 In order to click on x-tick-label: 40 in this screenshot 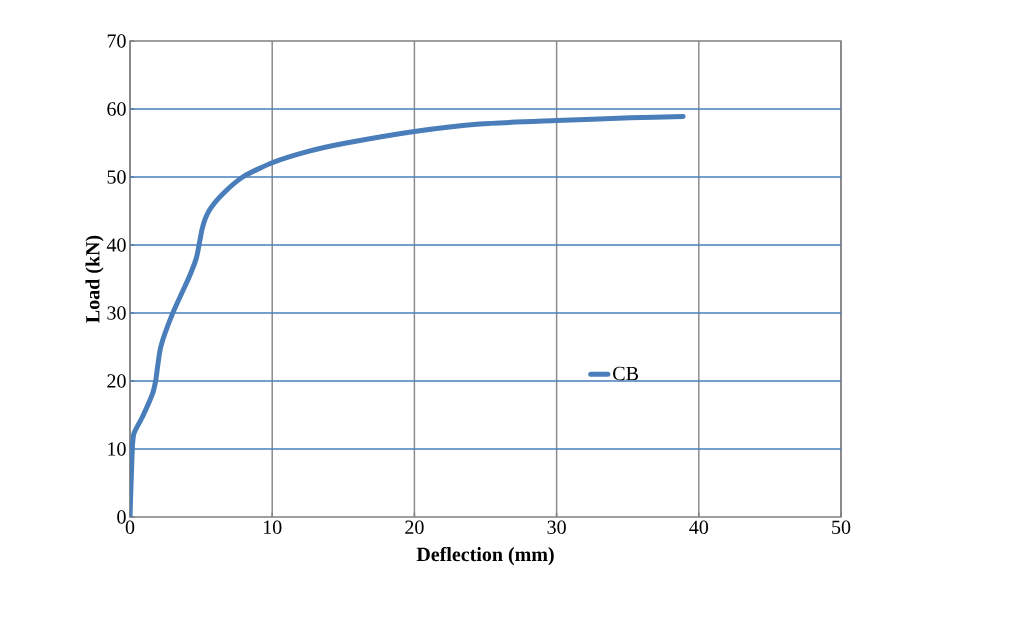, I will do `click(699, 527)`.